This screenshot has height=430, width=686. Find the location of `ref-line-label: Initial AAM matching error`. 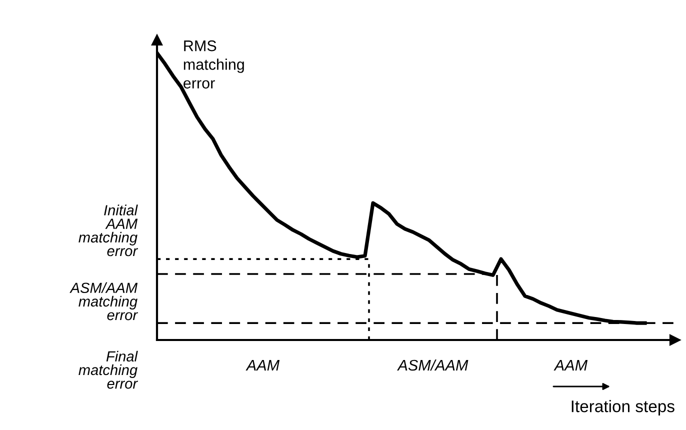

ref-line-label: Initial AAM matching error is located at coordinates (108, 230).